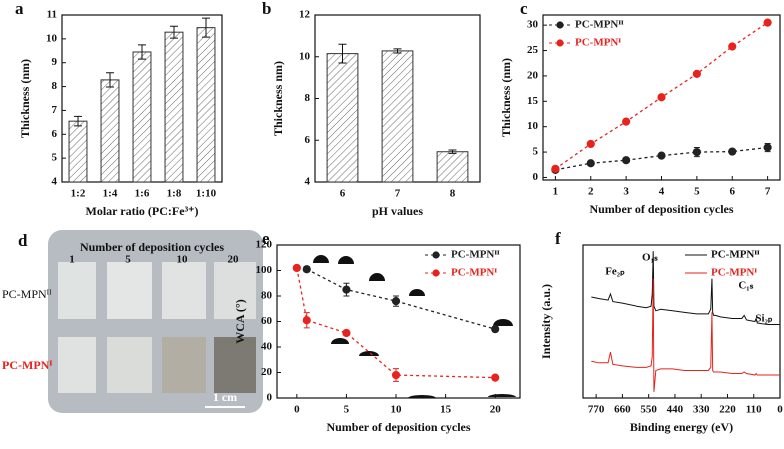 This screenshot has height=449, width=784. What do you see at coordinates (536, 152) in the screenshot?
I see `y-tick-label: 5` at bounding box center [536, 152].